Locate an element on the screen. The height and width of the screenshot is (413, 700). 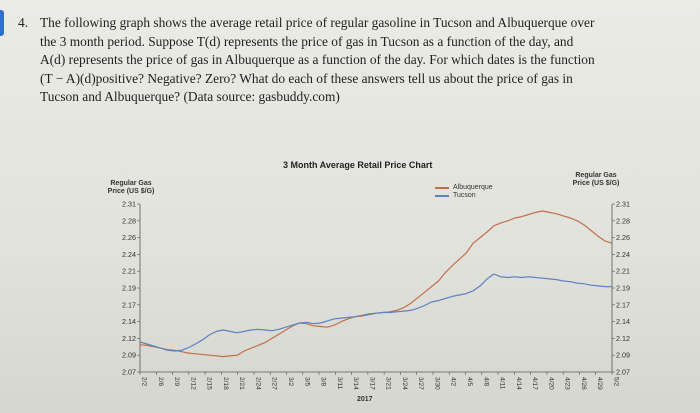
problem-number: 4. is located at coordinates (23, 22).